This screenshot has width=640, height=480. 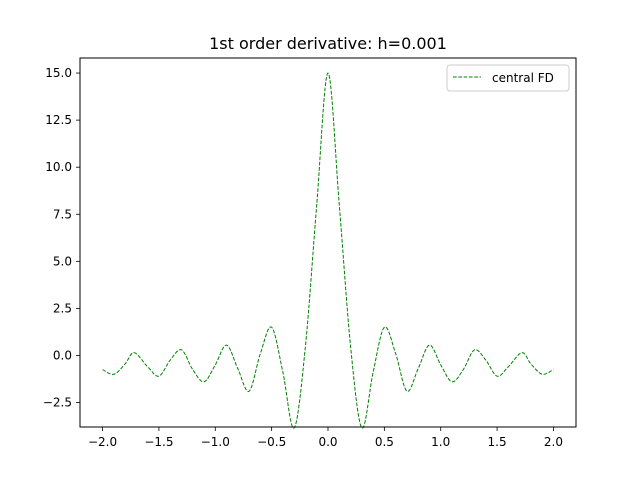 I want to click on x-tick-label: −1.0, so click(x=215, y=442).